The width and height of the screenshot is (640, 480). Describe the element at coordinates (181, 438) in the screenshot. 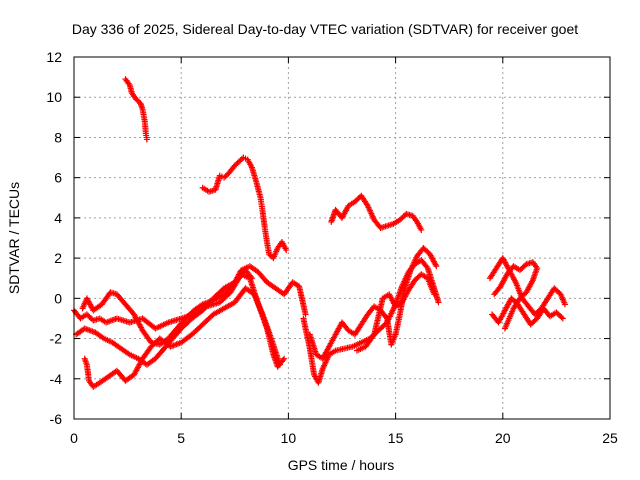

I see `x-tick-label: 5` at that location.